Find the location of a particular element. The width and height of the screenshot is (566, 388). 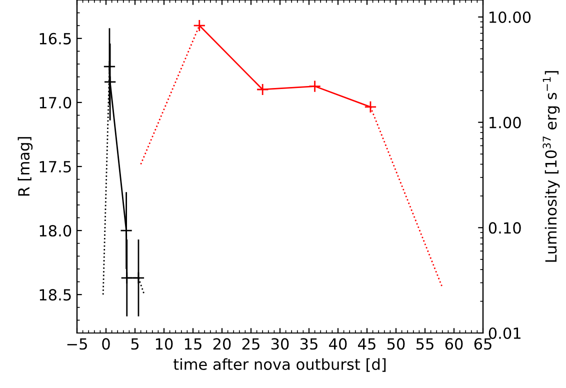

y-tick-label: 18.0 is located at coordinates (56, 231).